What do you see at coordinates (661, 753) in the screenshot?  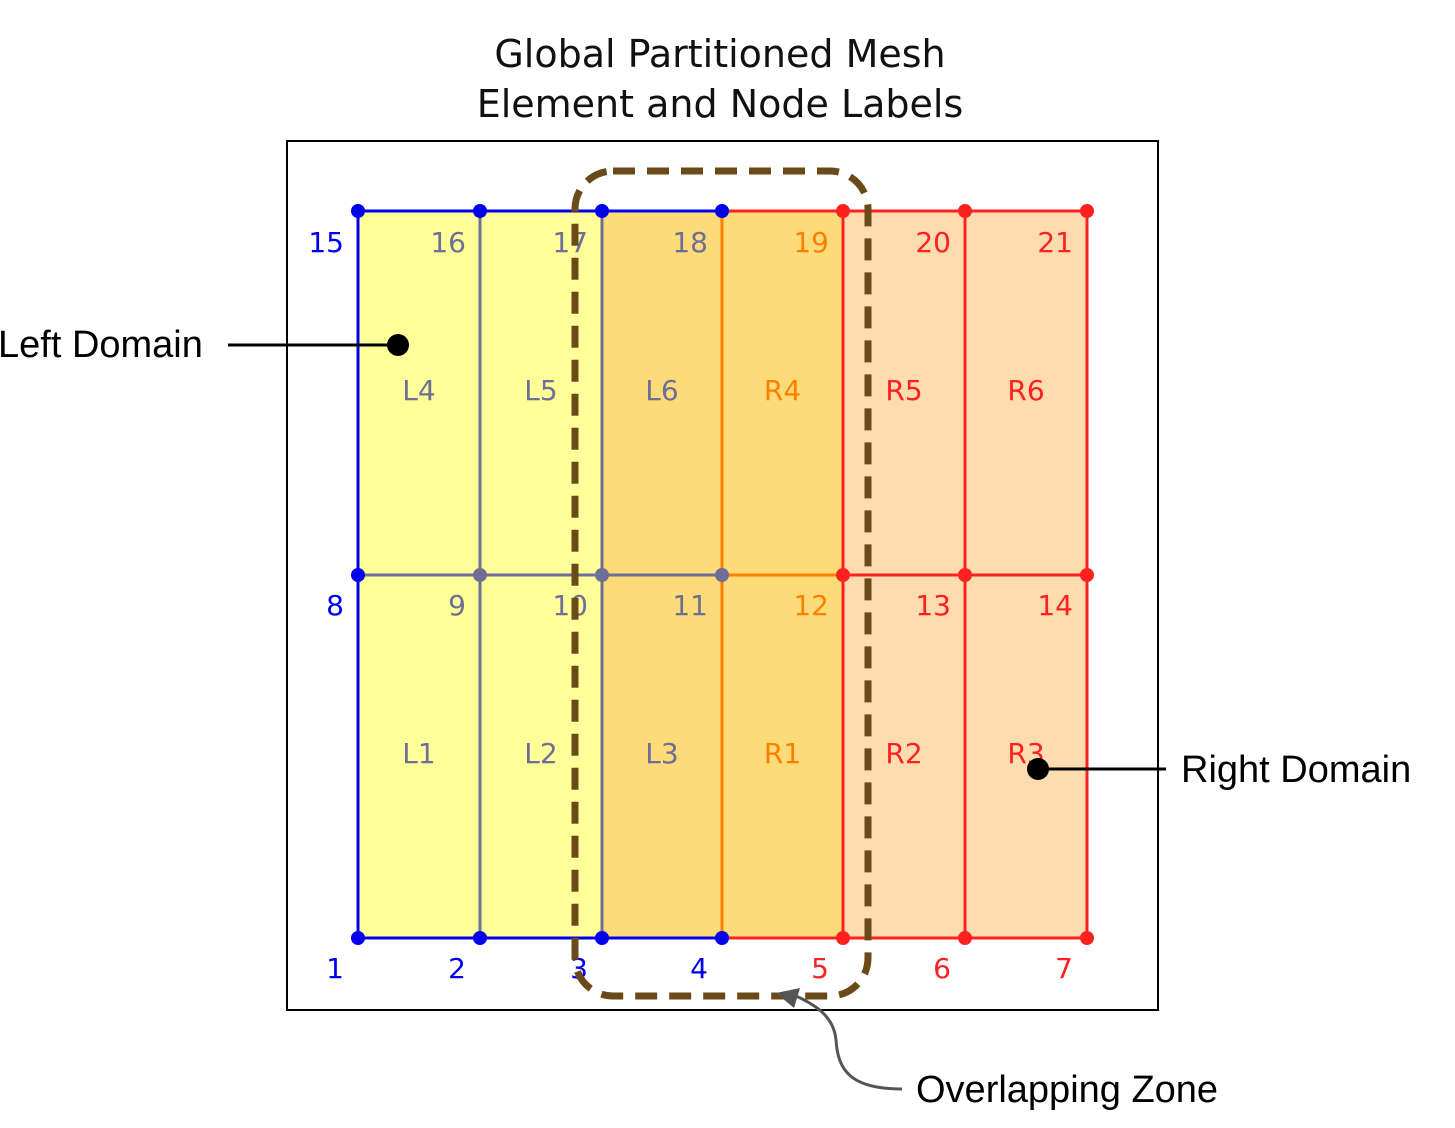 I see `element-label: L3` at bounding box center [661, 753].